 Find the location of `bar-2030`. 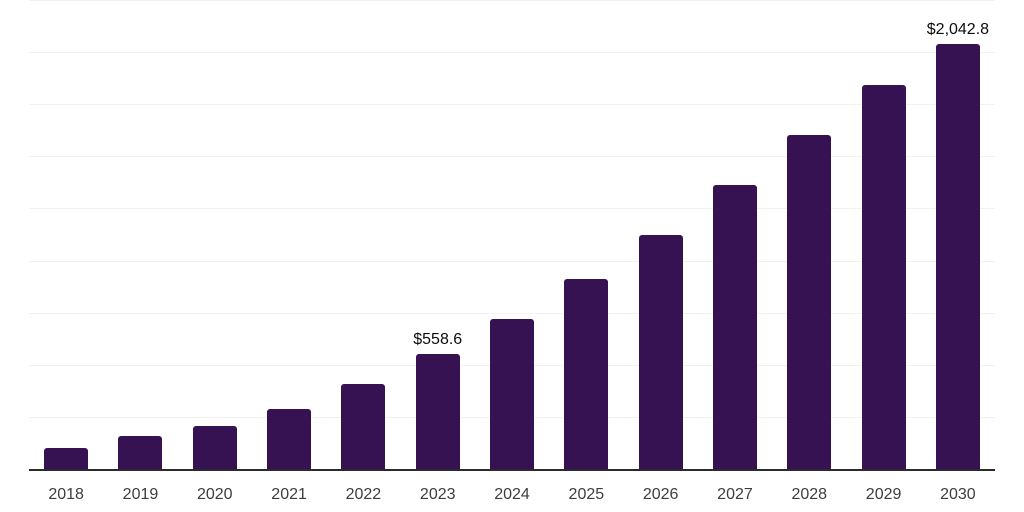

bar-2030 is located at coordinates (957, 257).